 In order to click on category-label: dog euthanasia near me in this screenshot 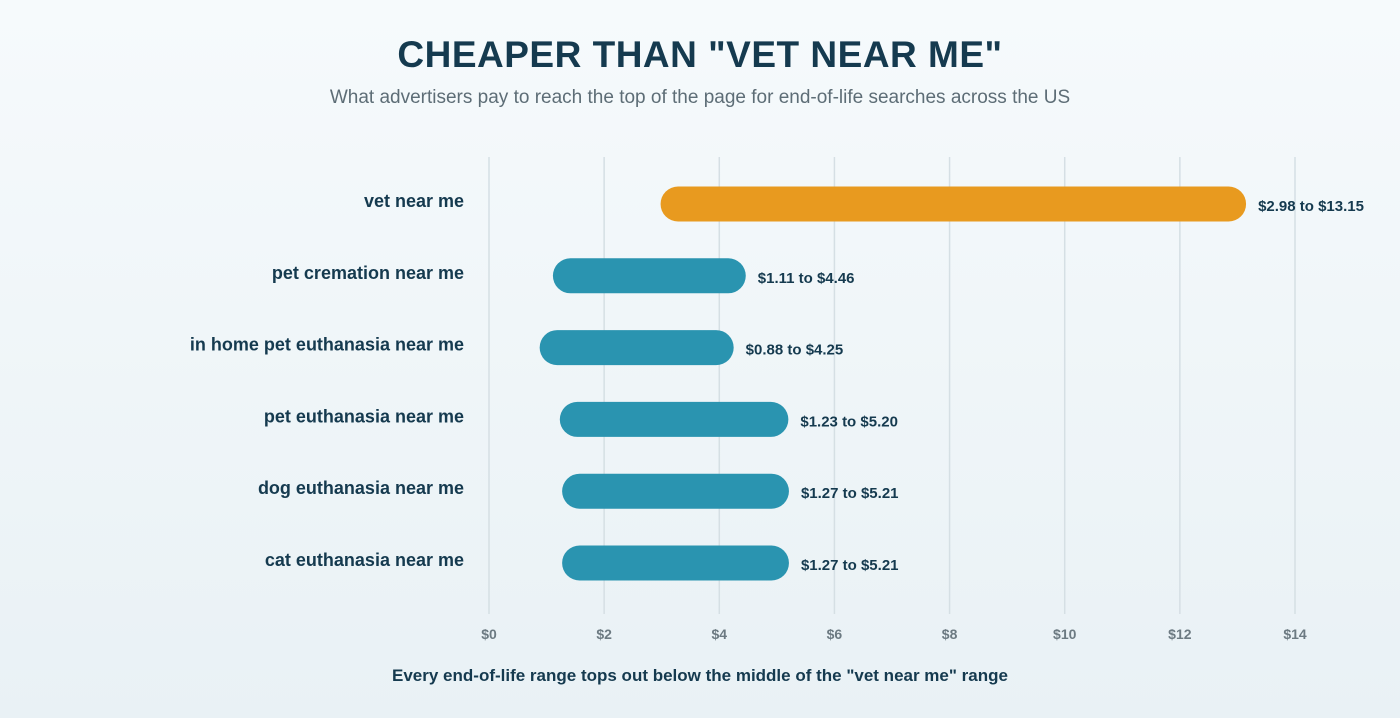, I will do `click(361, 488)`.